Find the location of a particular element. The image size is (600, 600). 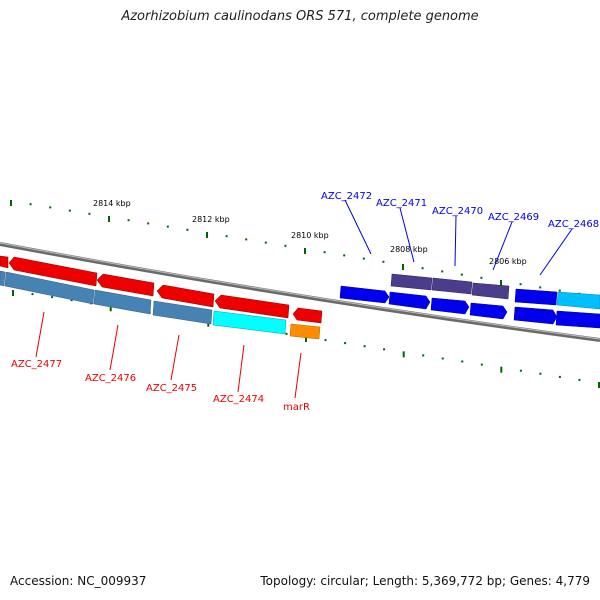

gene-label: AZC_2474 is located at coordinates (238, 399).